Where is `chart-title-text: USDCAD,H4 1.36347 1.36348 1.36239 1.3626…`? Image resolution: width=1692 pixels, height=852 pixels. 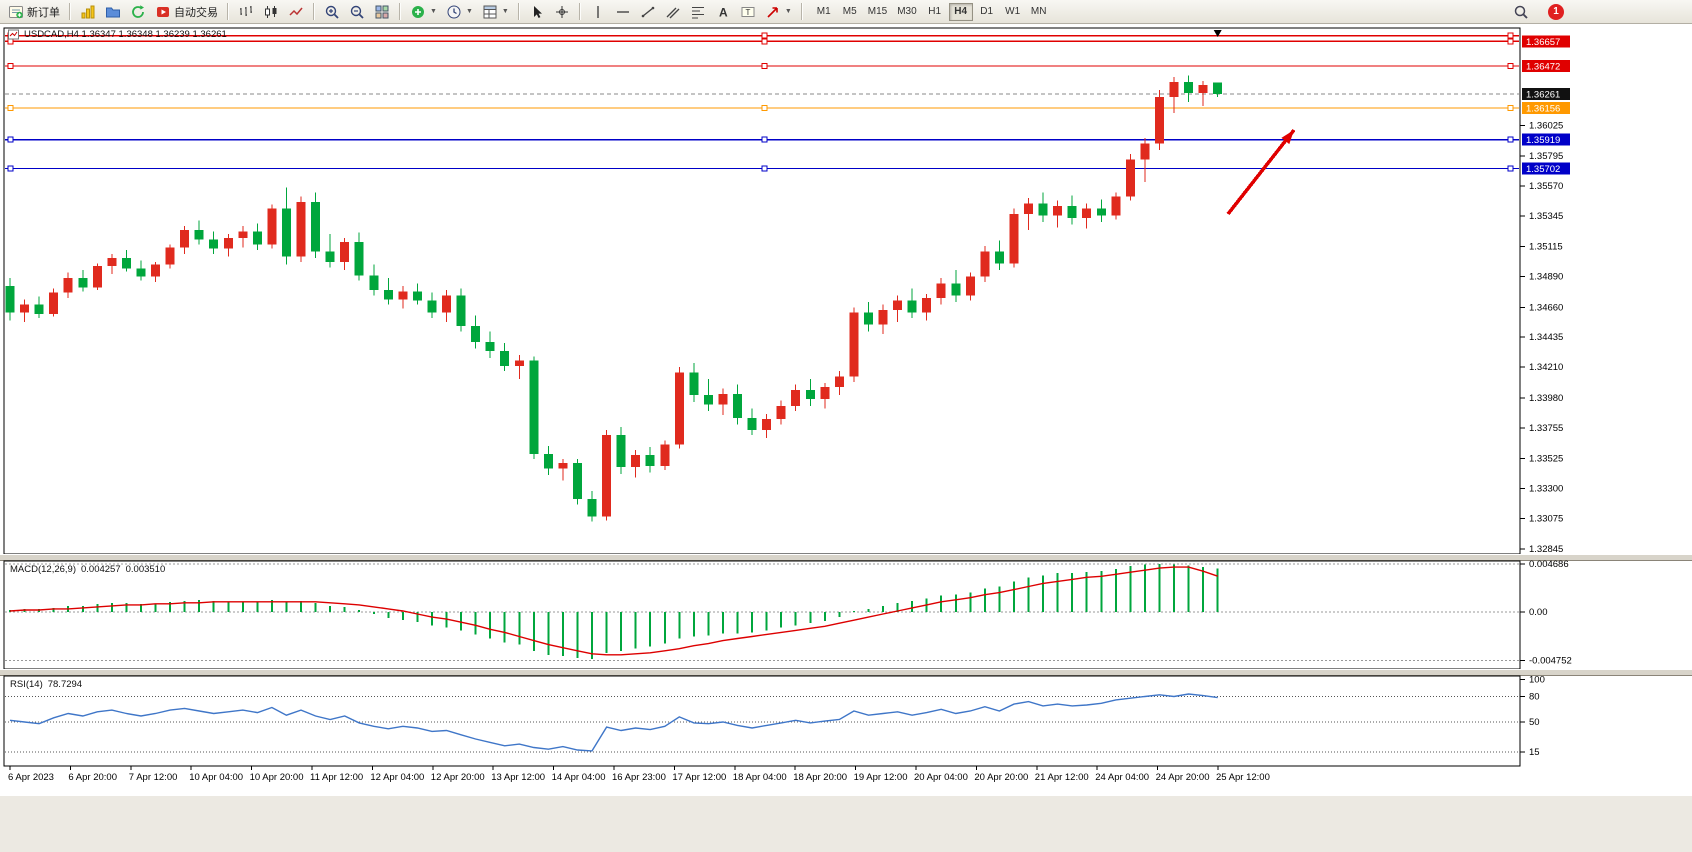 chart-title-text: USDCAD,H4 1.36347 1.36348 1.36239 1.3626… is located at coordinates (125, 34).